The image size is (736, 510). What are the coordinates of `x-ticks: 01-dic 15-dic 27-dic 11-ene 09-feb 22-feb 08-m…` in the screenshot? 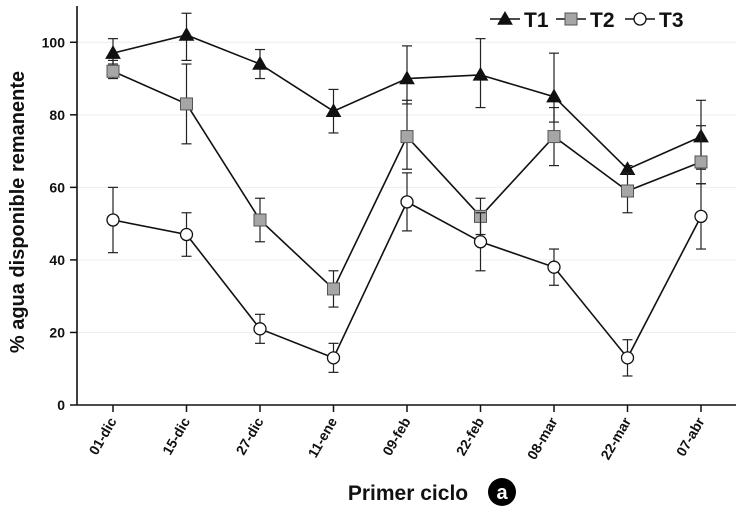 It's located at (397, 433).